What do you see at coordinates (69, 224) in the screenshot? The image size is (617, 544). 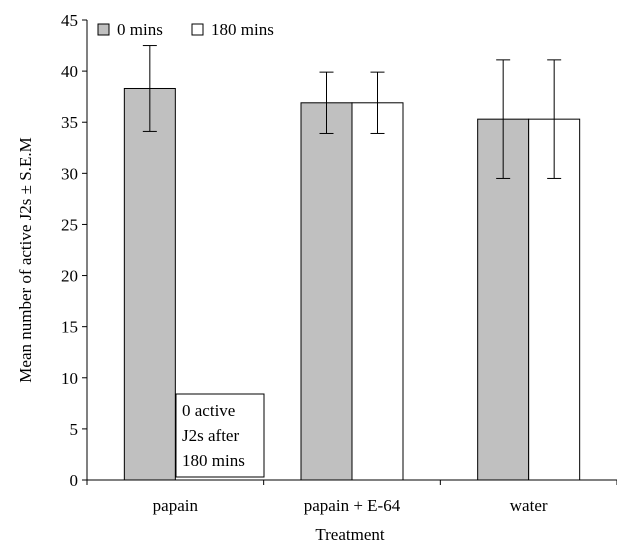 I see `y-tick-label-25: 25` at bounding box center [69, 224].